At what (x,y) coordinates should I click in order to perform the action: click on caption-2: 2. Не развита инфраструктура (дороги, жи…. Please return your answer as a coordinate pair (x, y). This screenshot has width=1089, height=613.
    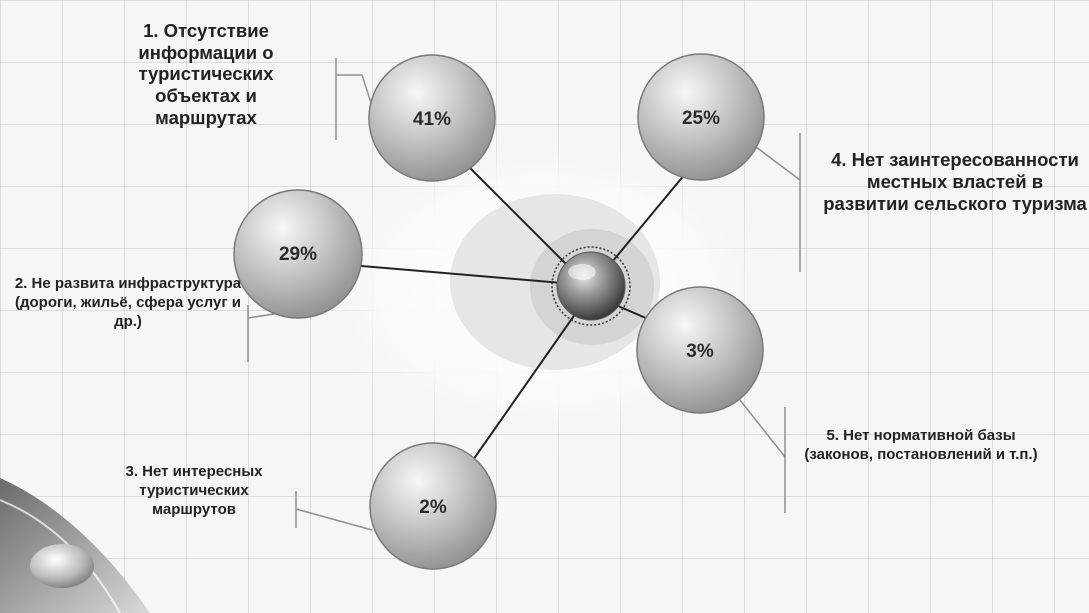
    Looking at the image, I should click on (128, 303).